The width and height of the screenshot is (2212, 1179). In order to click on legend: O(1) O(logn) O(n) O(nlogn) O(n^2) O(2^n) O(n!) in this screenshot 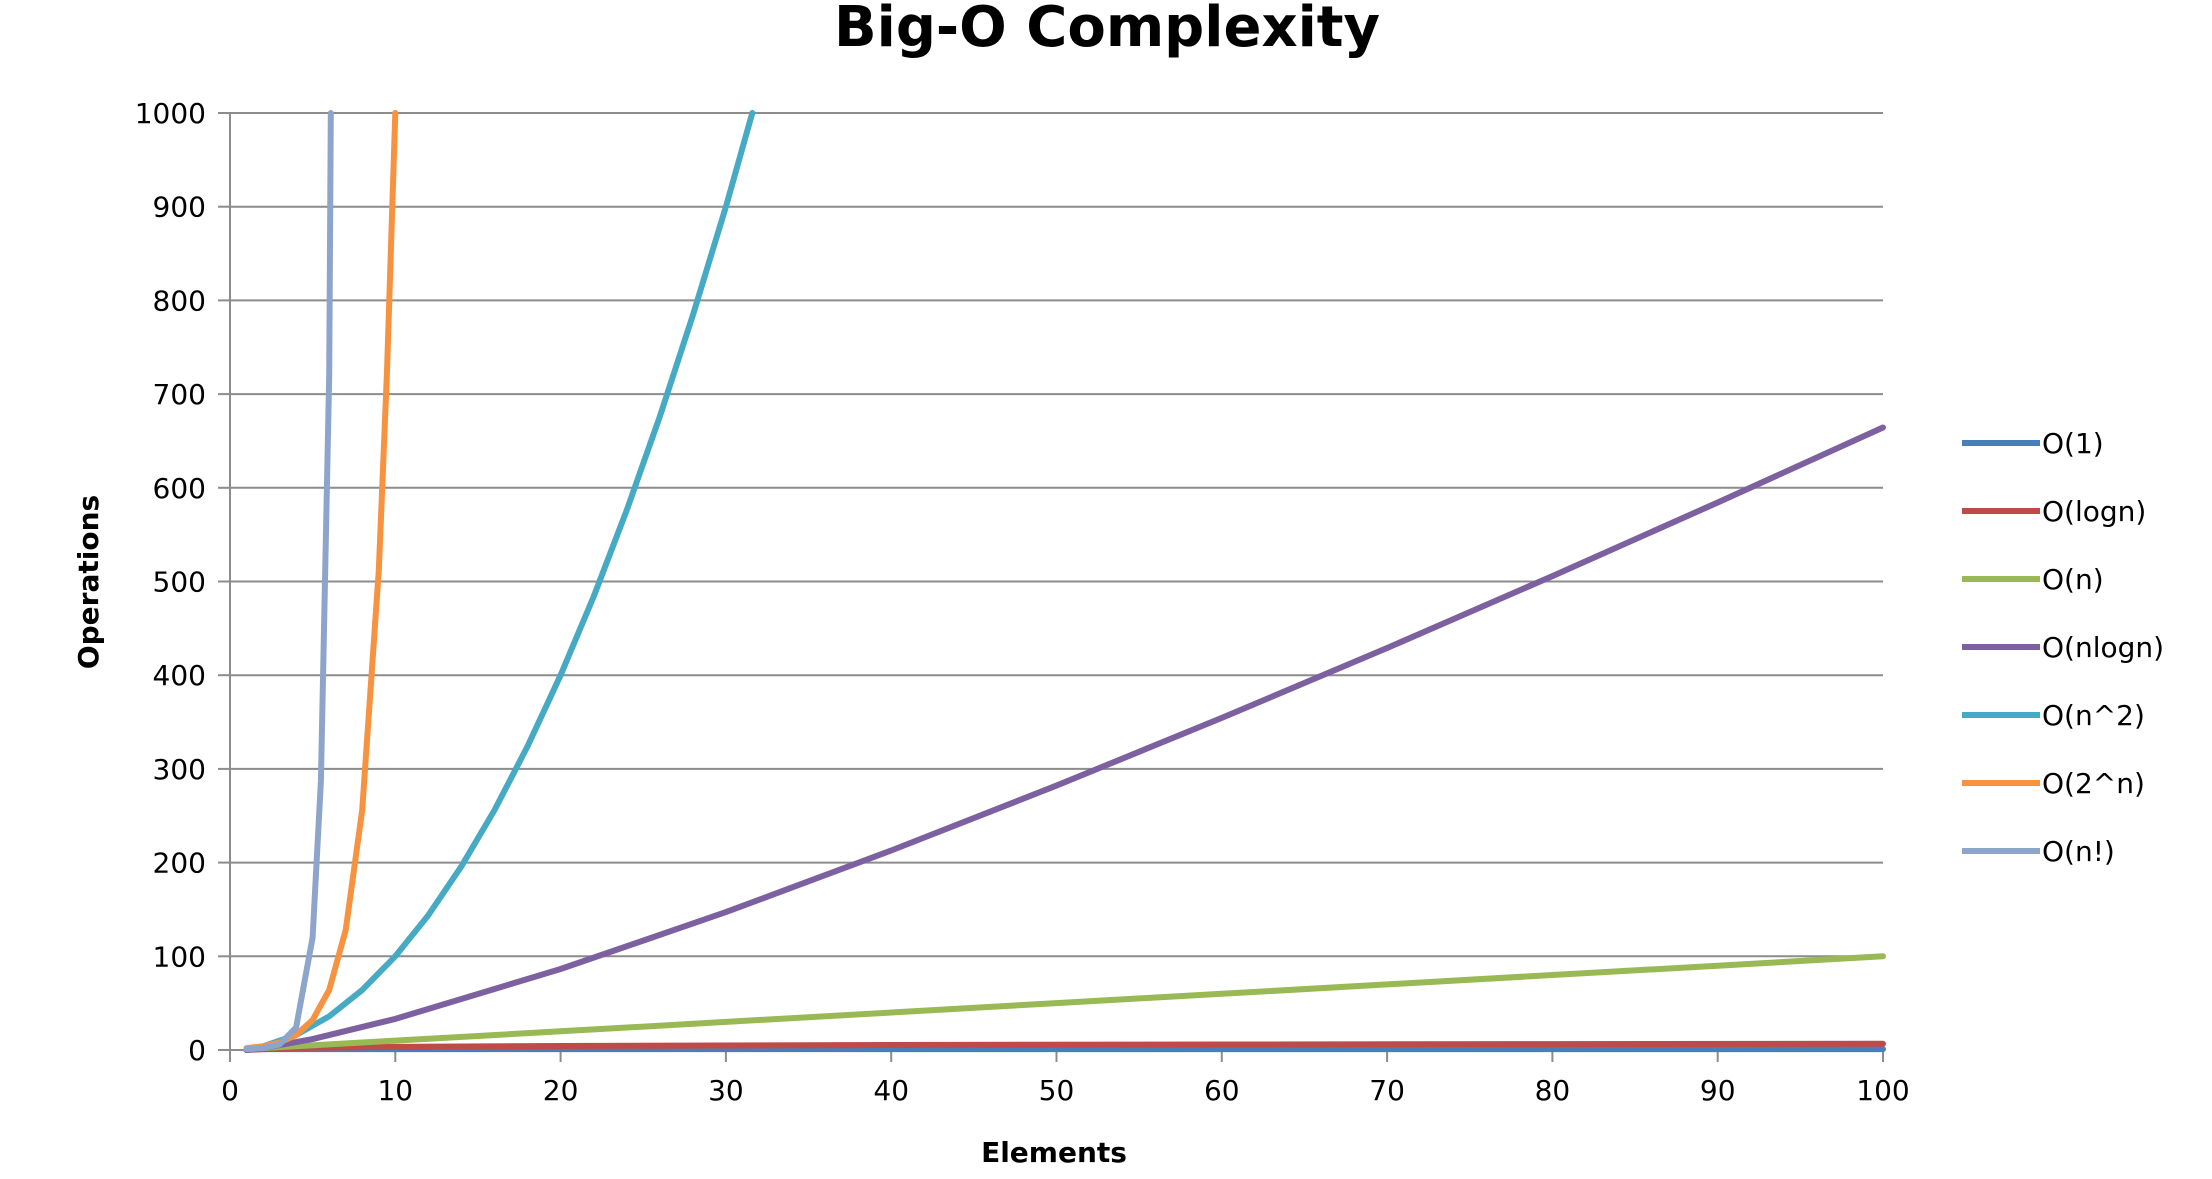, I will do `click(2063, 647)`.